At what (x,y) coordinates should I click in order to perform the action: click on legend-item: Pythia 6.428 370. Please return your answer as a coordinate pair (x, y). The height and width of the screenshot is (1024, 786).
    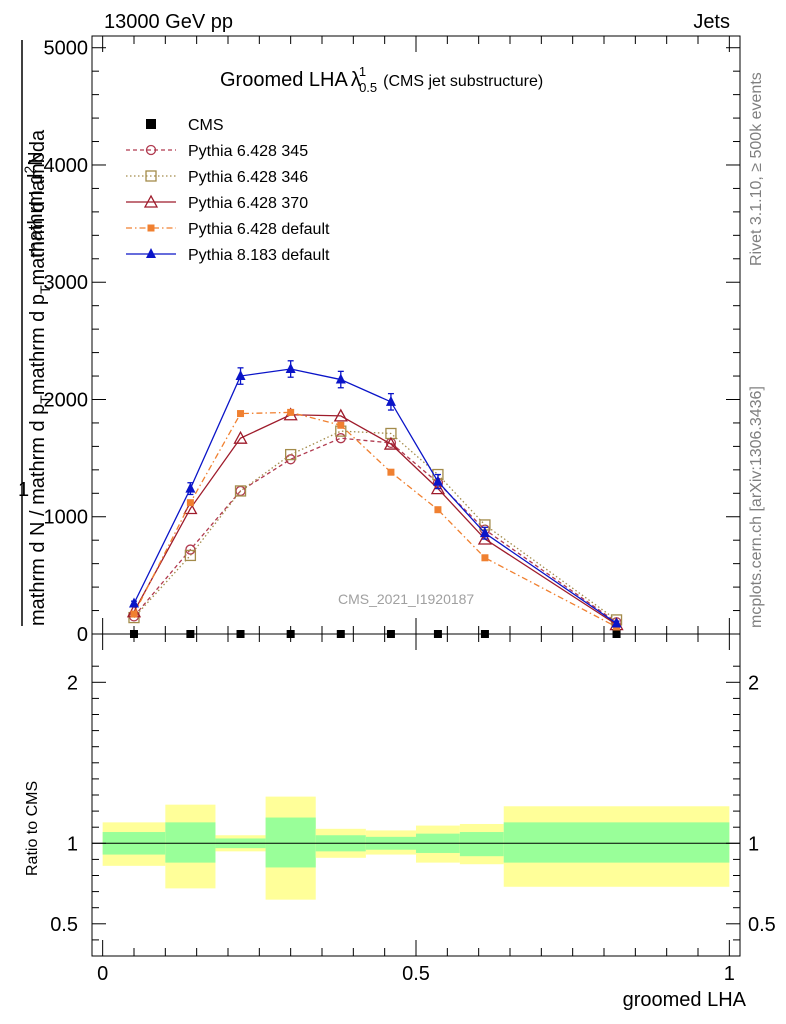
    Looking at the image, I should click on (217, 203).